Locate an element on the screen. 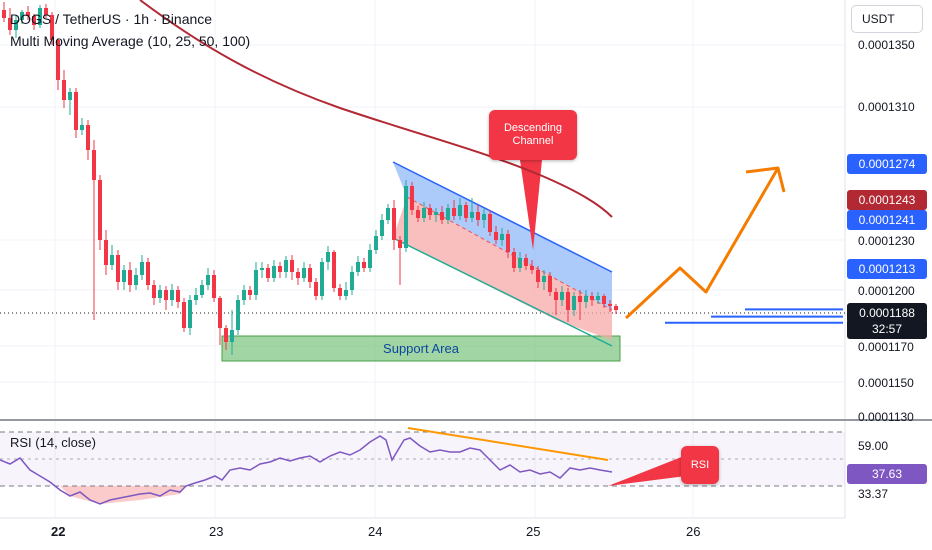  time-tick: 26 is located at coordinates (693, 531).